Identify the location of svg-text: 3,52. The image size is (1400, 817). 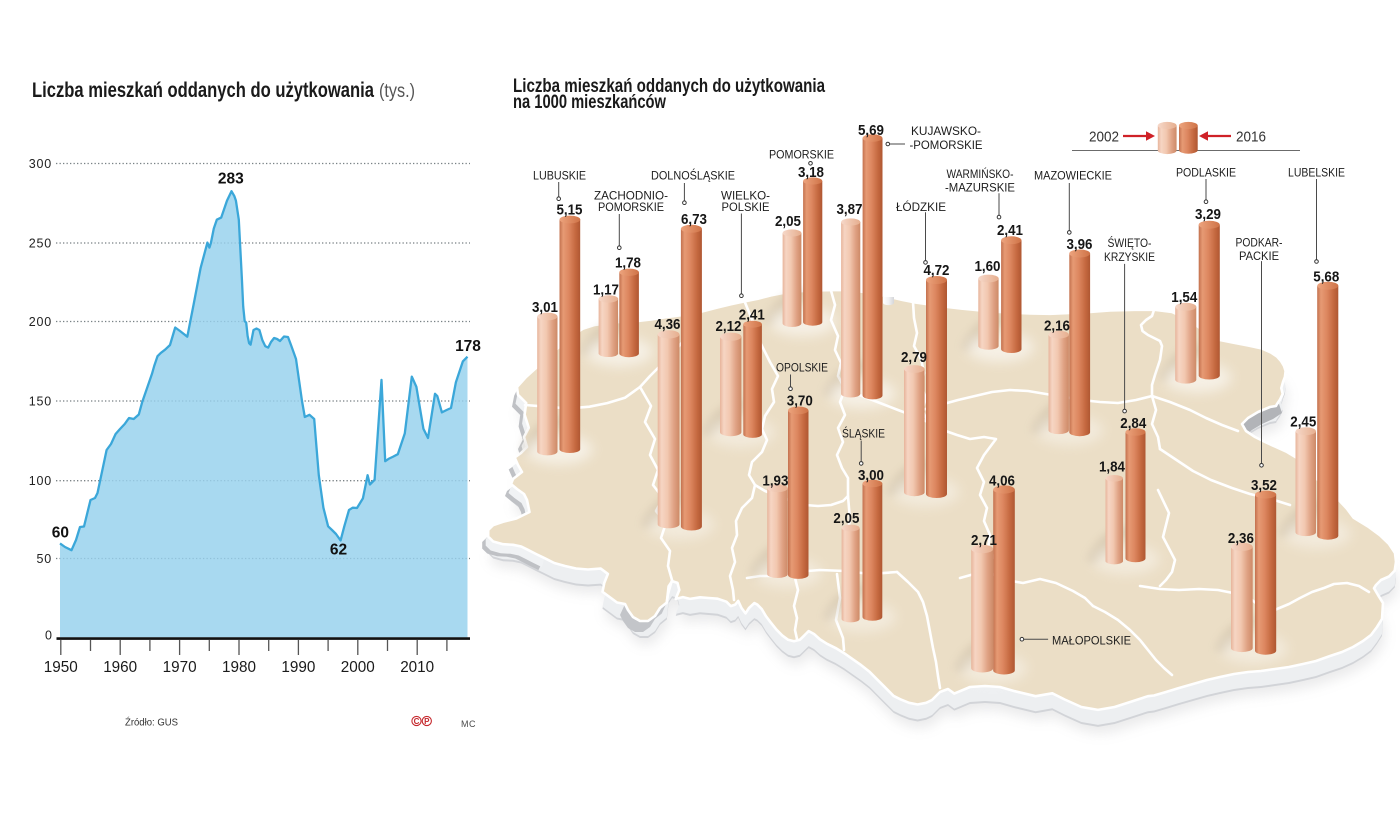
(1264, 486).